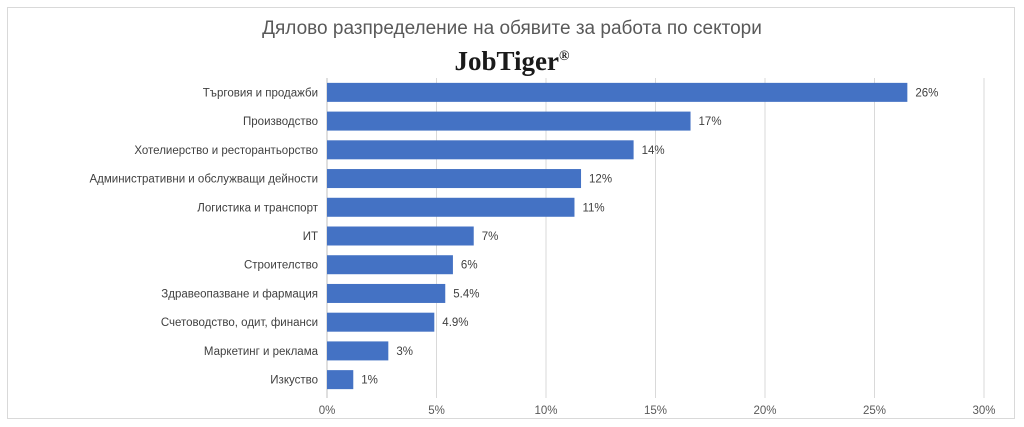 The width and height of the screenshot is (1024, 427). I want to click on data-label: 3%, so click(404, 352).